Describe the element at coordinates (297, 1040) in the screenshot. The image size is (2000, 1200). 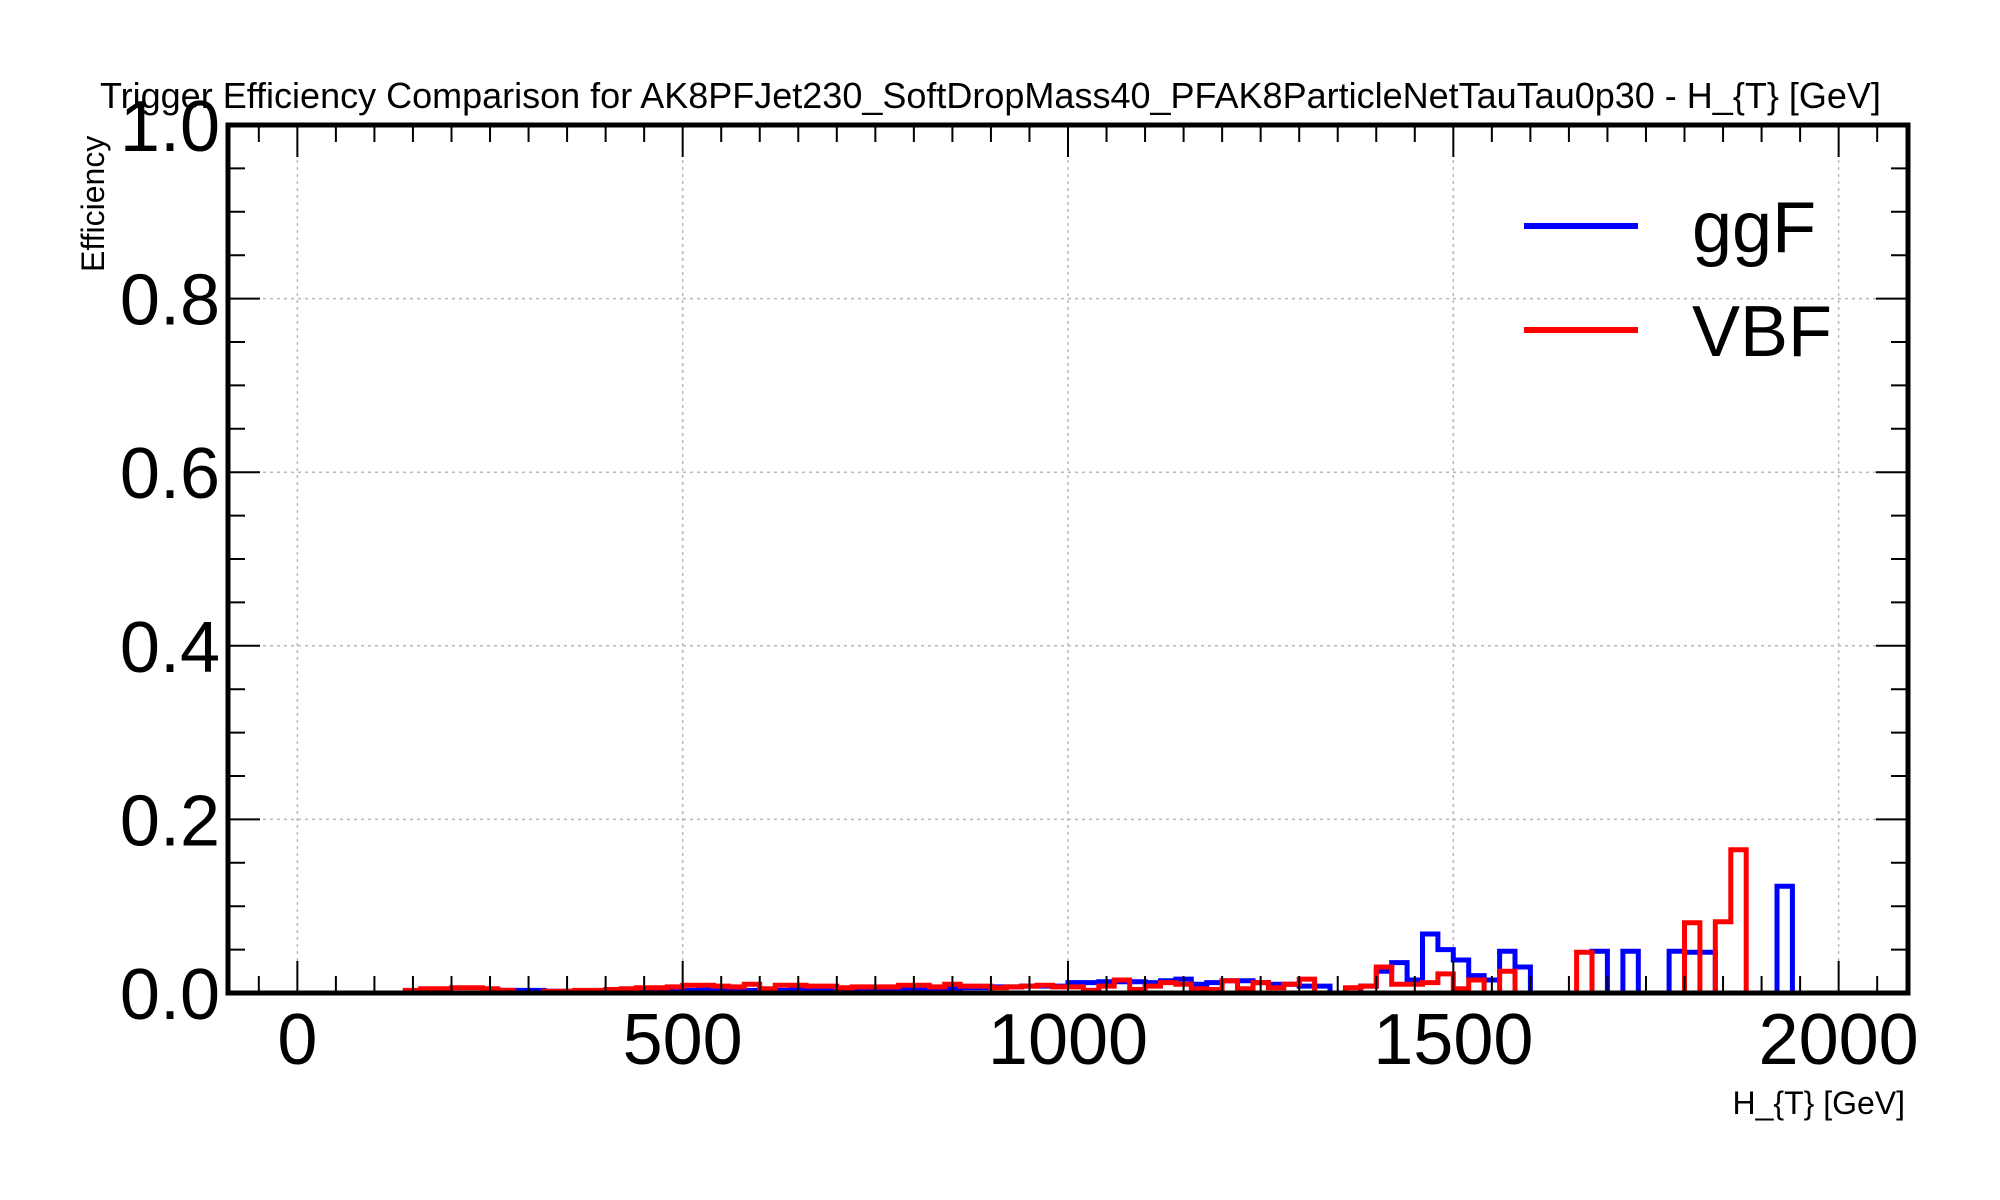
I see `x-tick-label: 0` at that location.